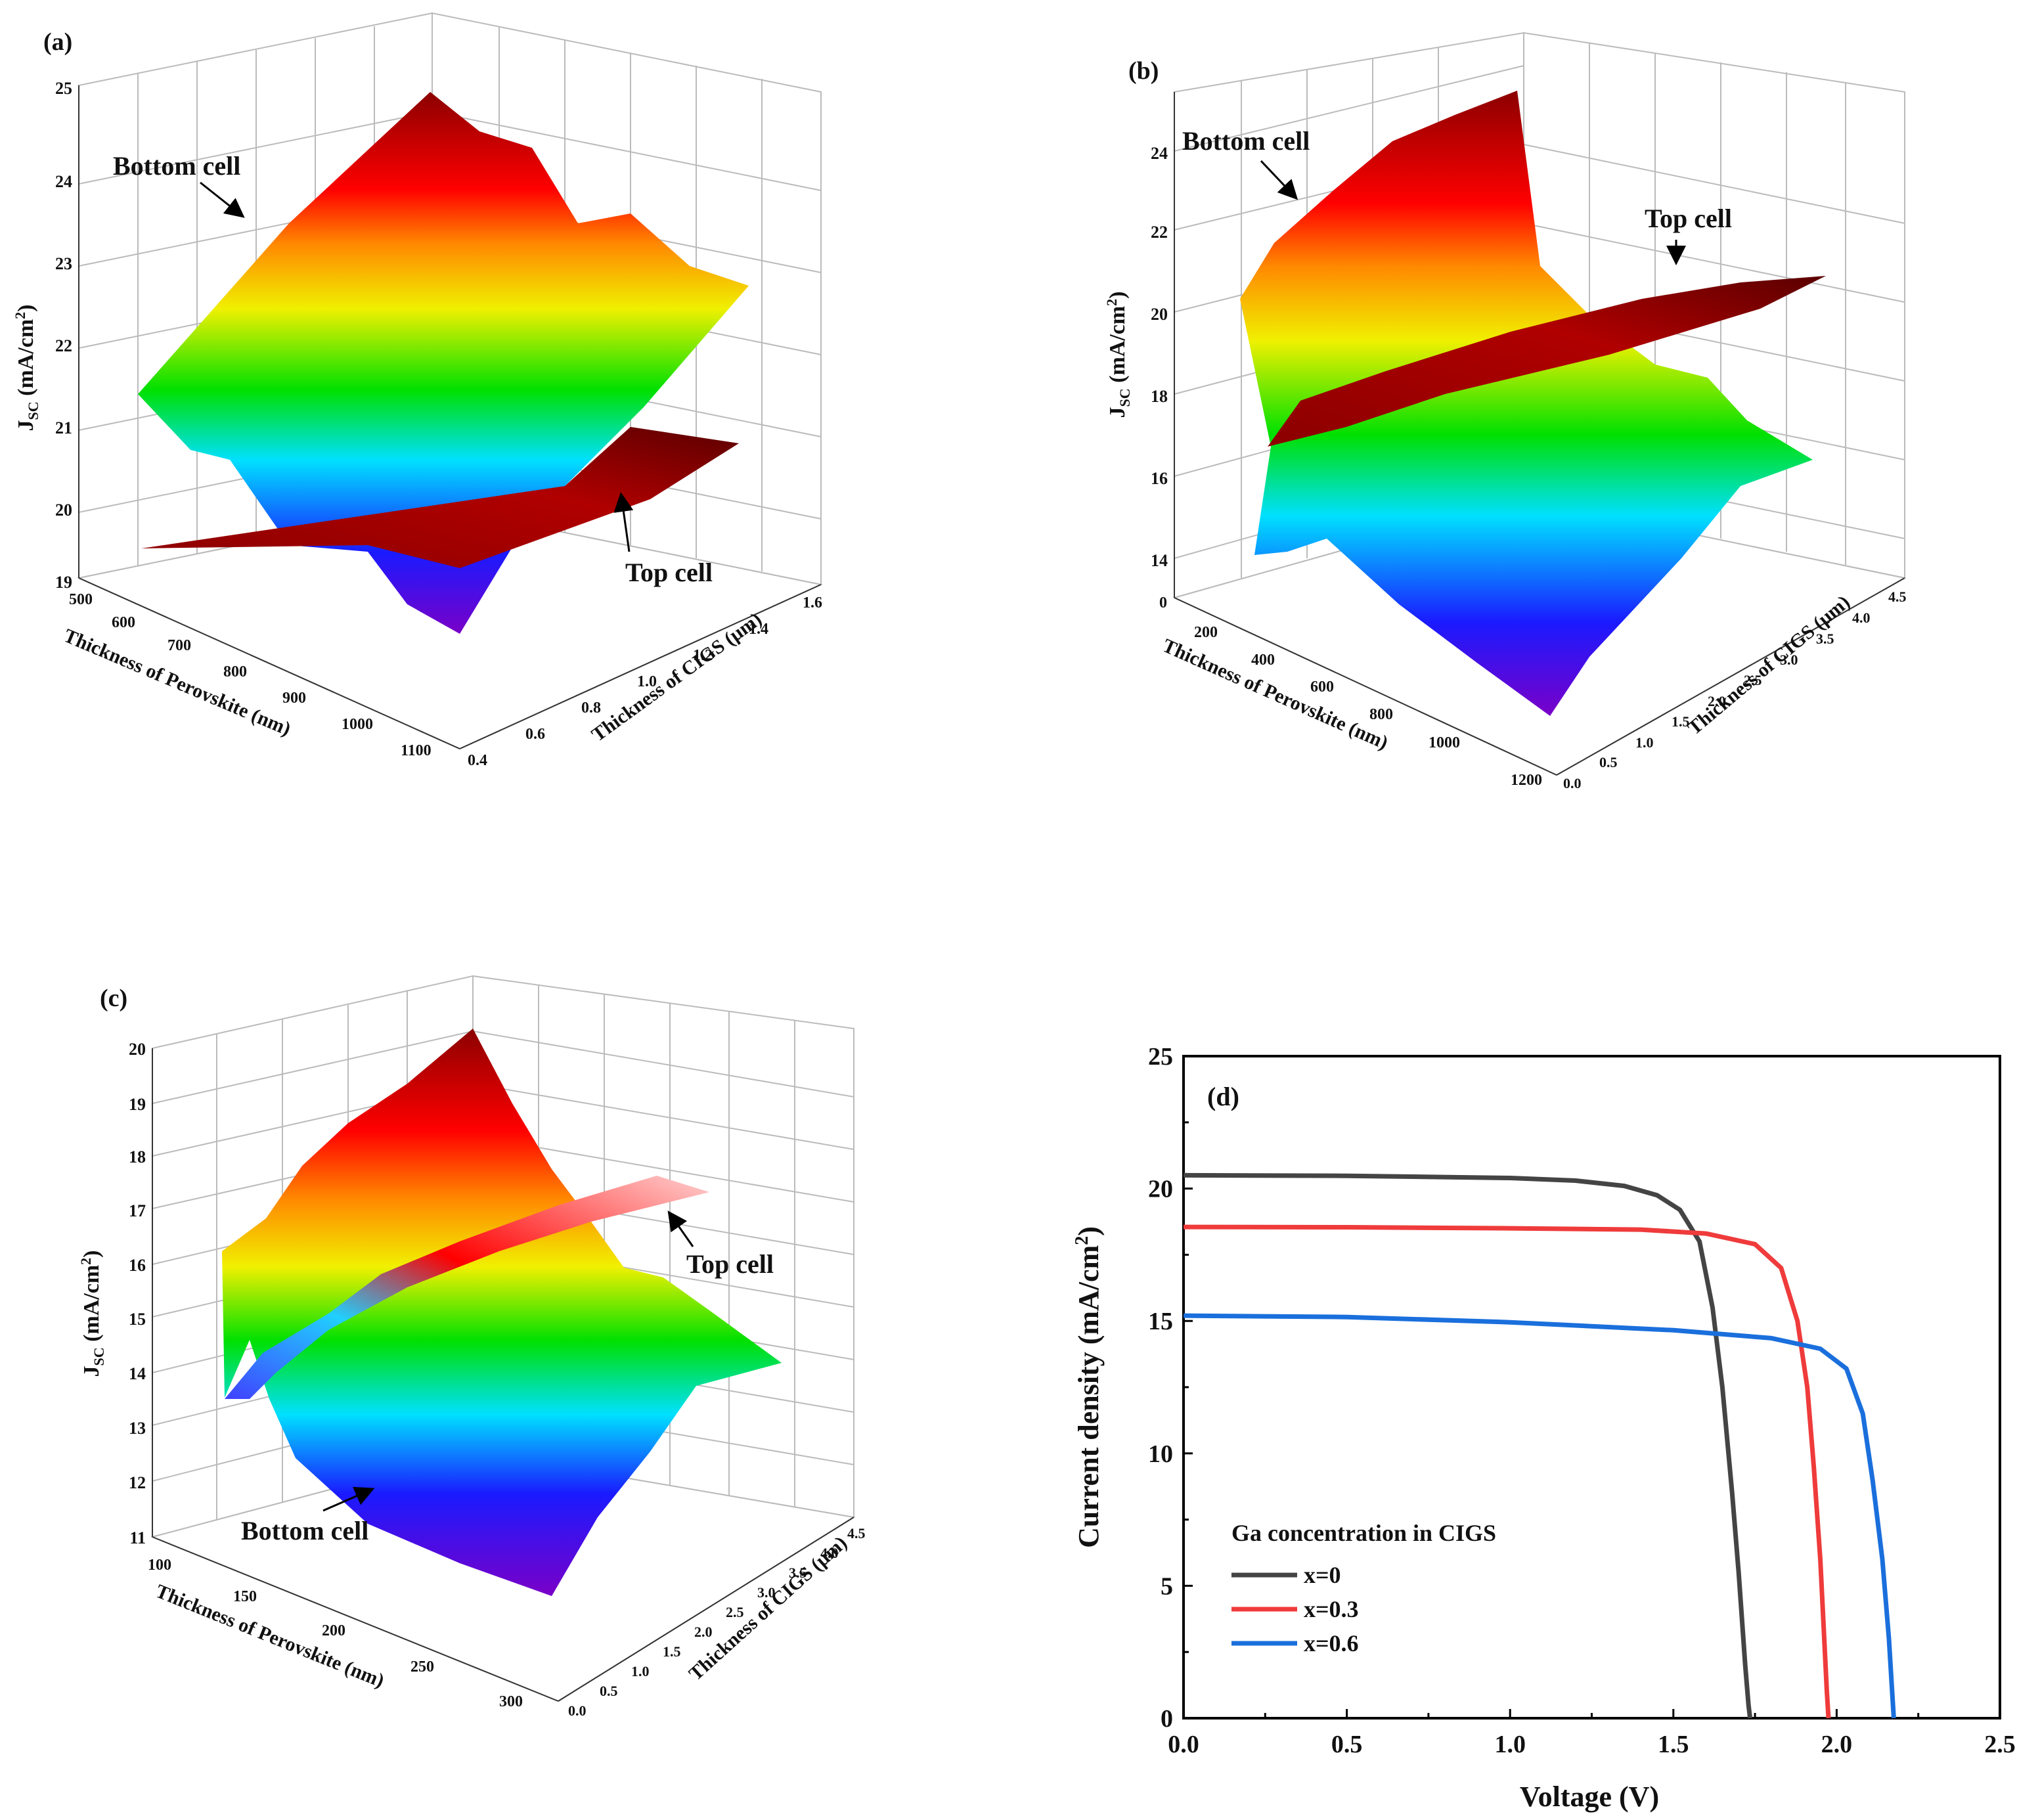 This screenshot has width=2017, height=1820. I want to click on panel-a-y-tick: 1.2, so click(703, 655).